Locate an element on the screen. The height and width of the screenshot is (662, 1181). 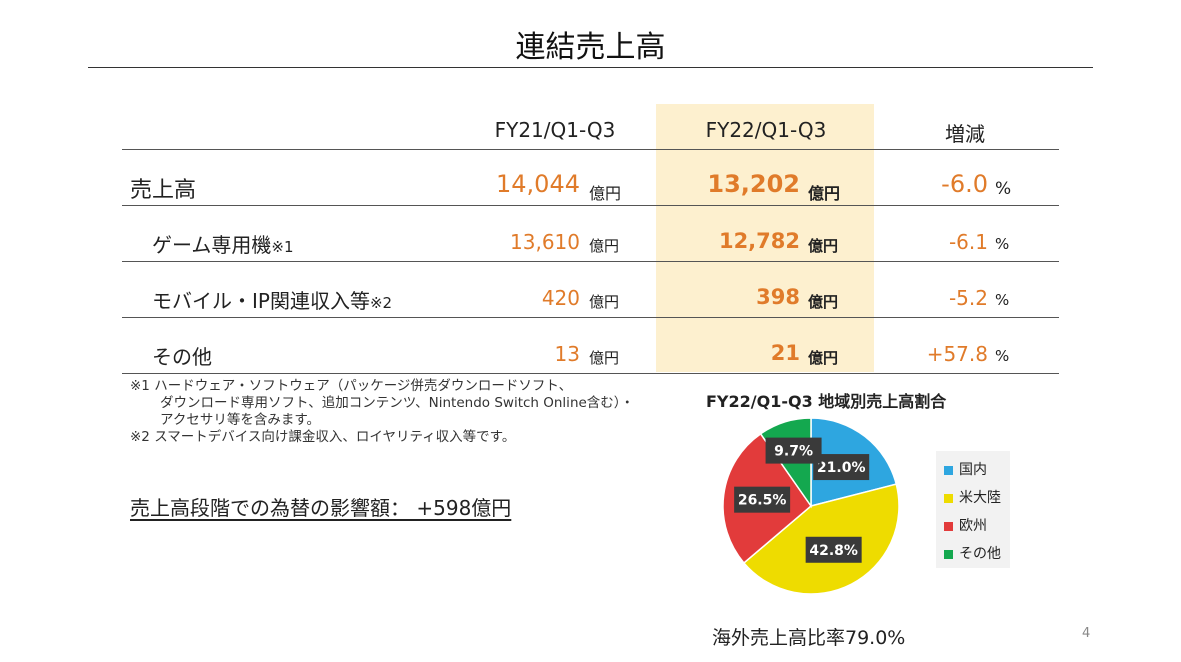
footnote-line: ※1 ハードウェア・ソフトウェア（パッケージ併売ダウンロードソフト、 is located at coordinates (351, 386).